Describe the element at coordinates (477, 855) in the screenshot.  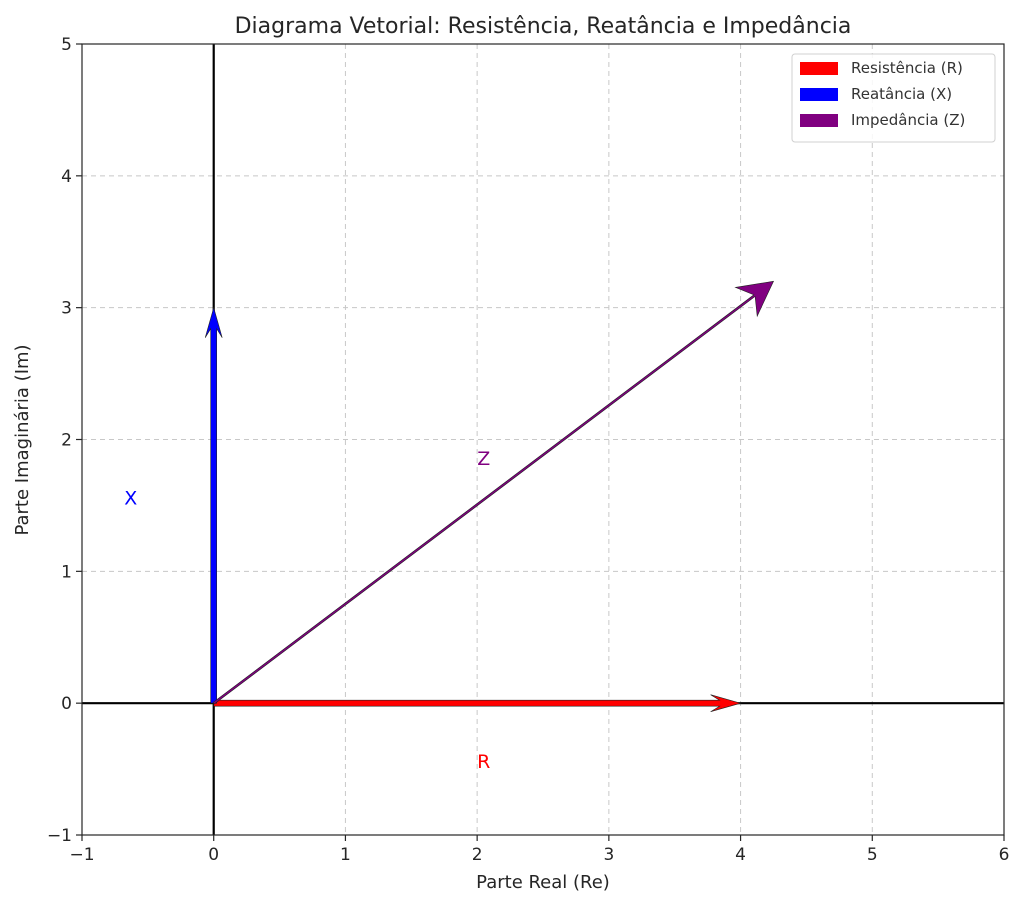
I see `x-tick-label: 2` at that location.